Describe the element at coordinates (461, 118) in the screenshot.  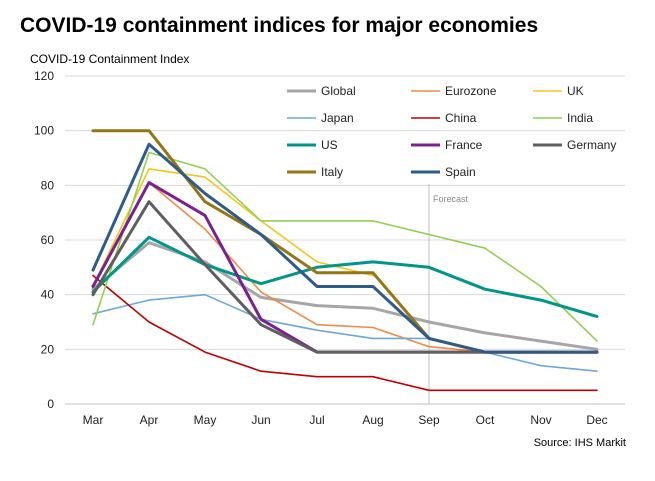
I see `legend-label: China` at that location.